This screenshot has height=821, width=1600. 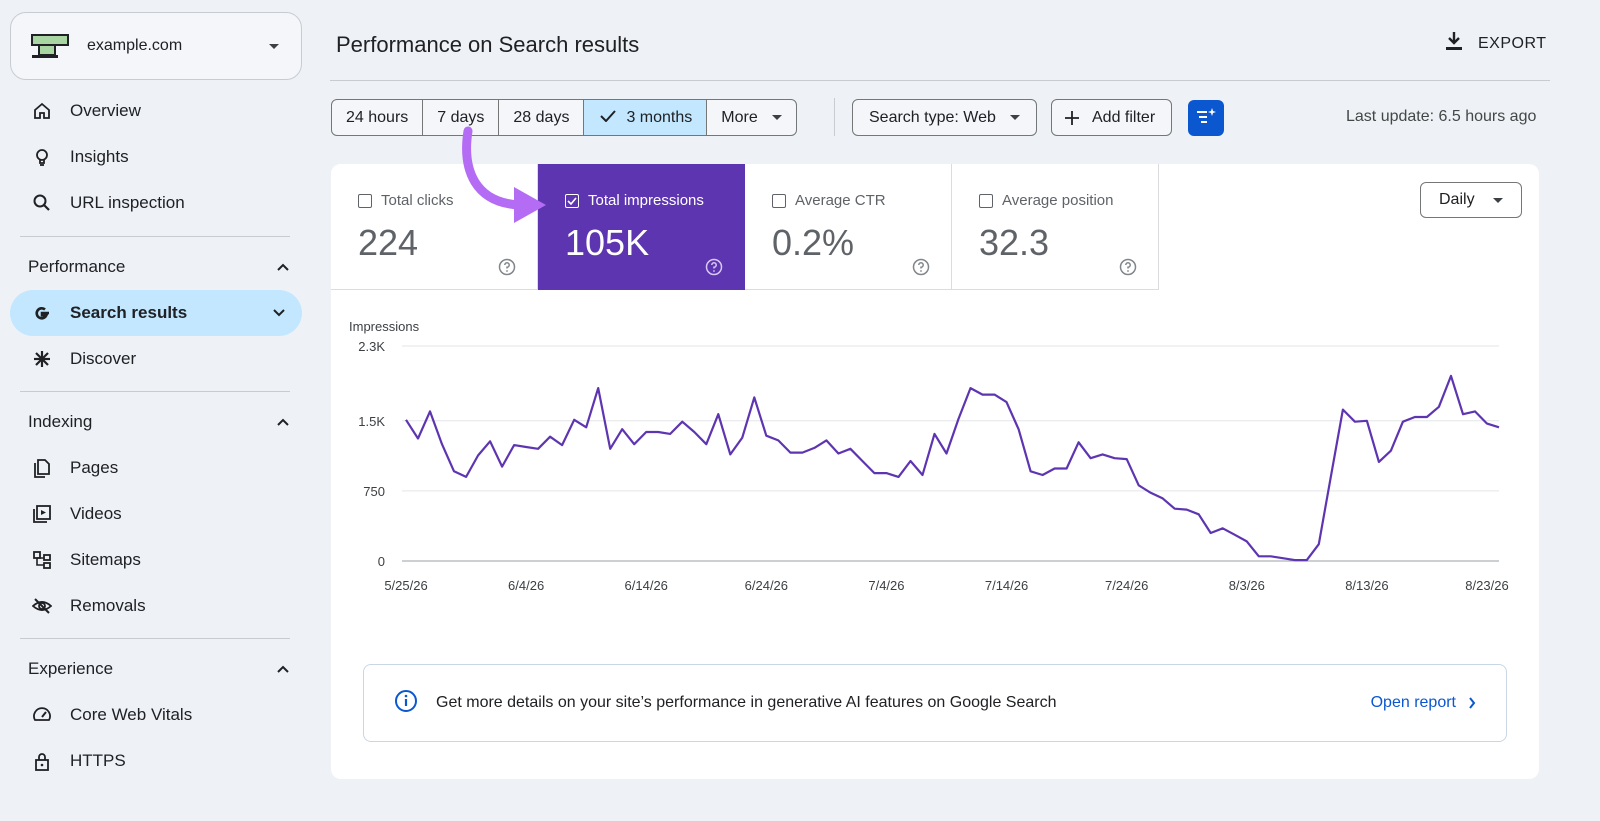 I want to click on range-label: 24 hours, so click(x=377, y=117).